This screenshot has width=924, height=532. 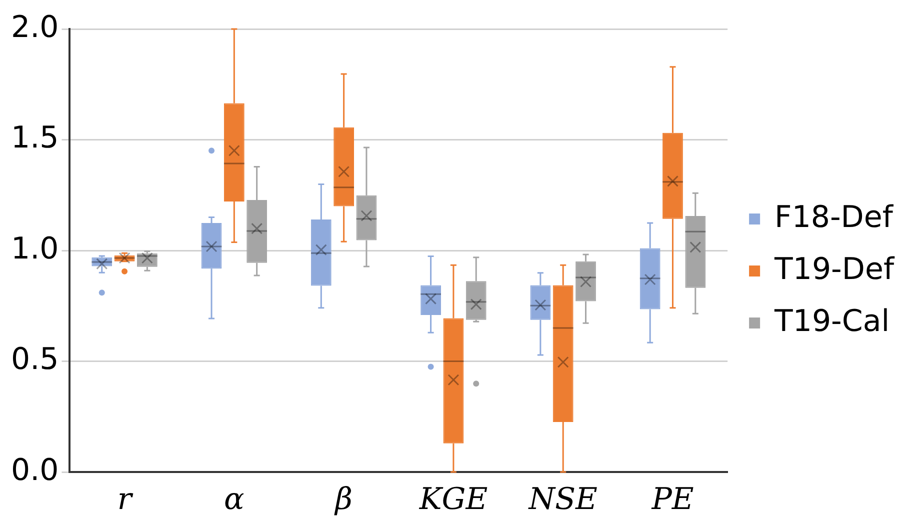 What do you see at coordinates (832, 321) in the screenshot?
I see `legend-label: T19-Cal` at bounding box center [832, 321].